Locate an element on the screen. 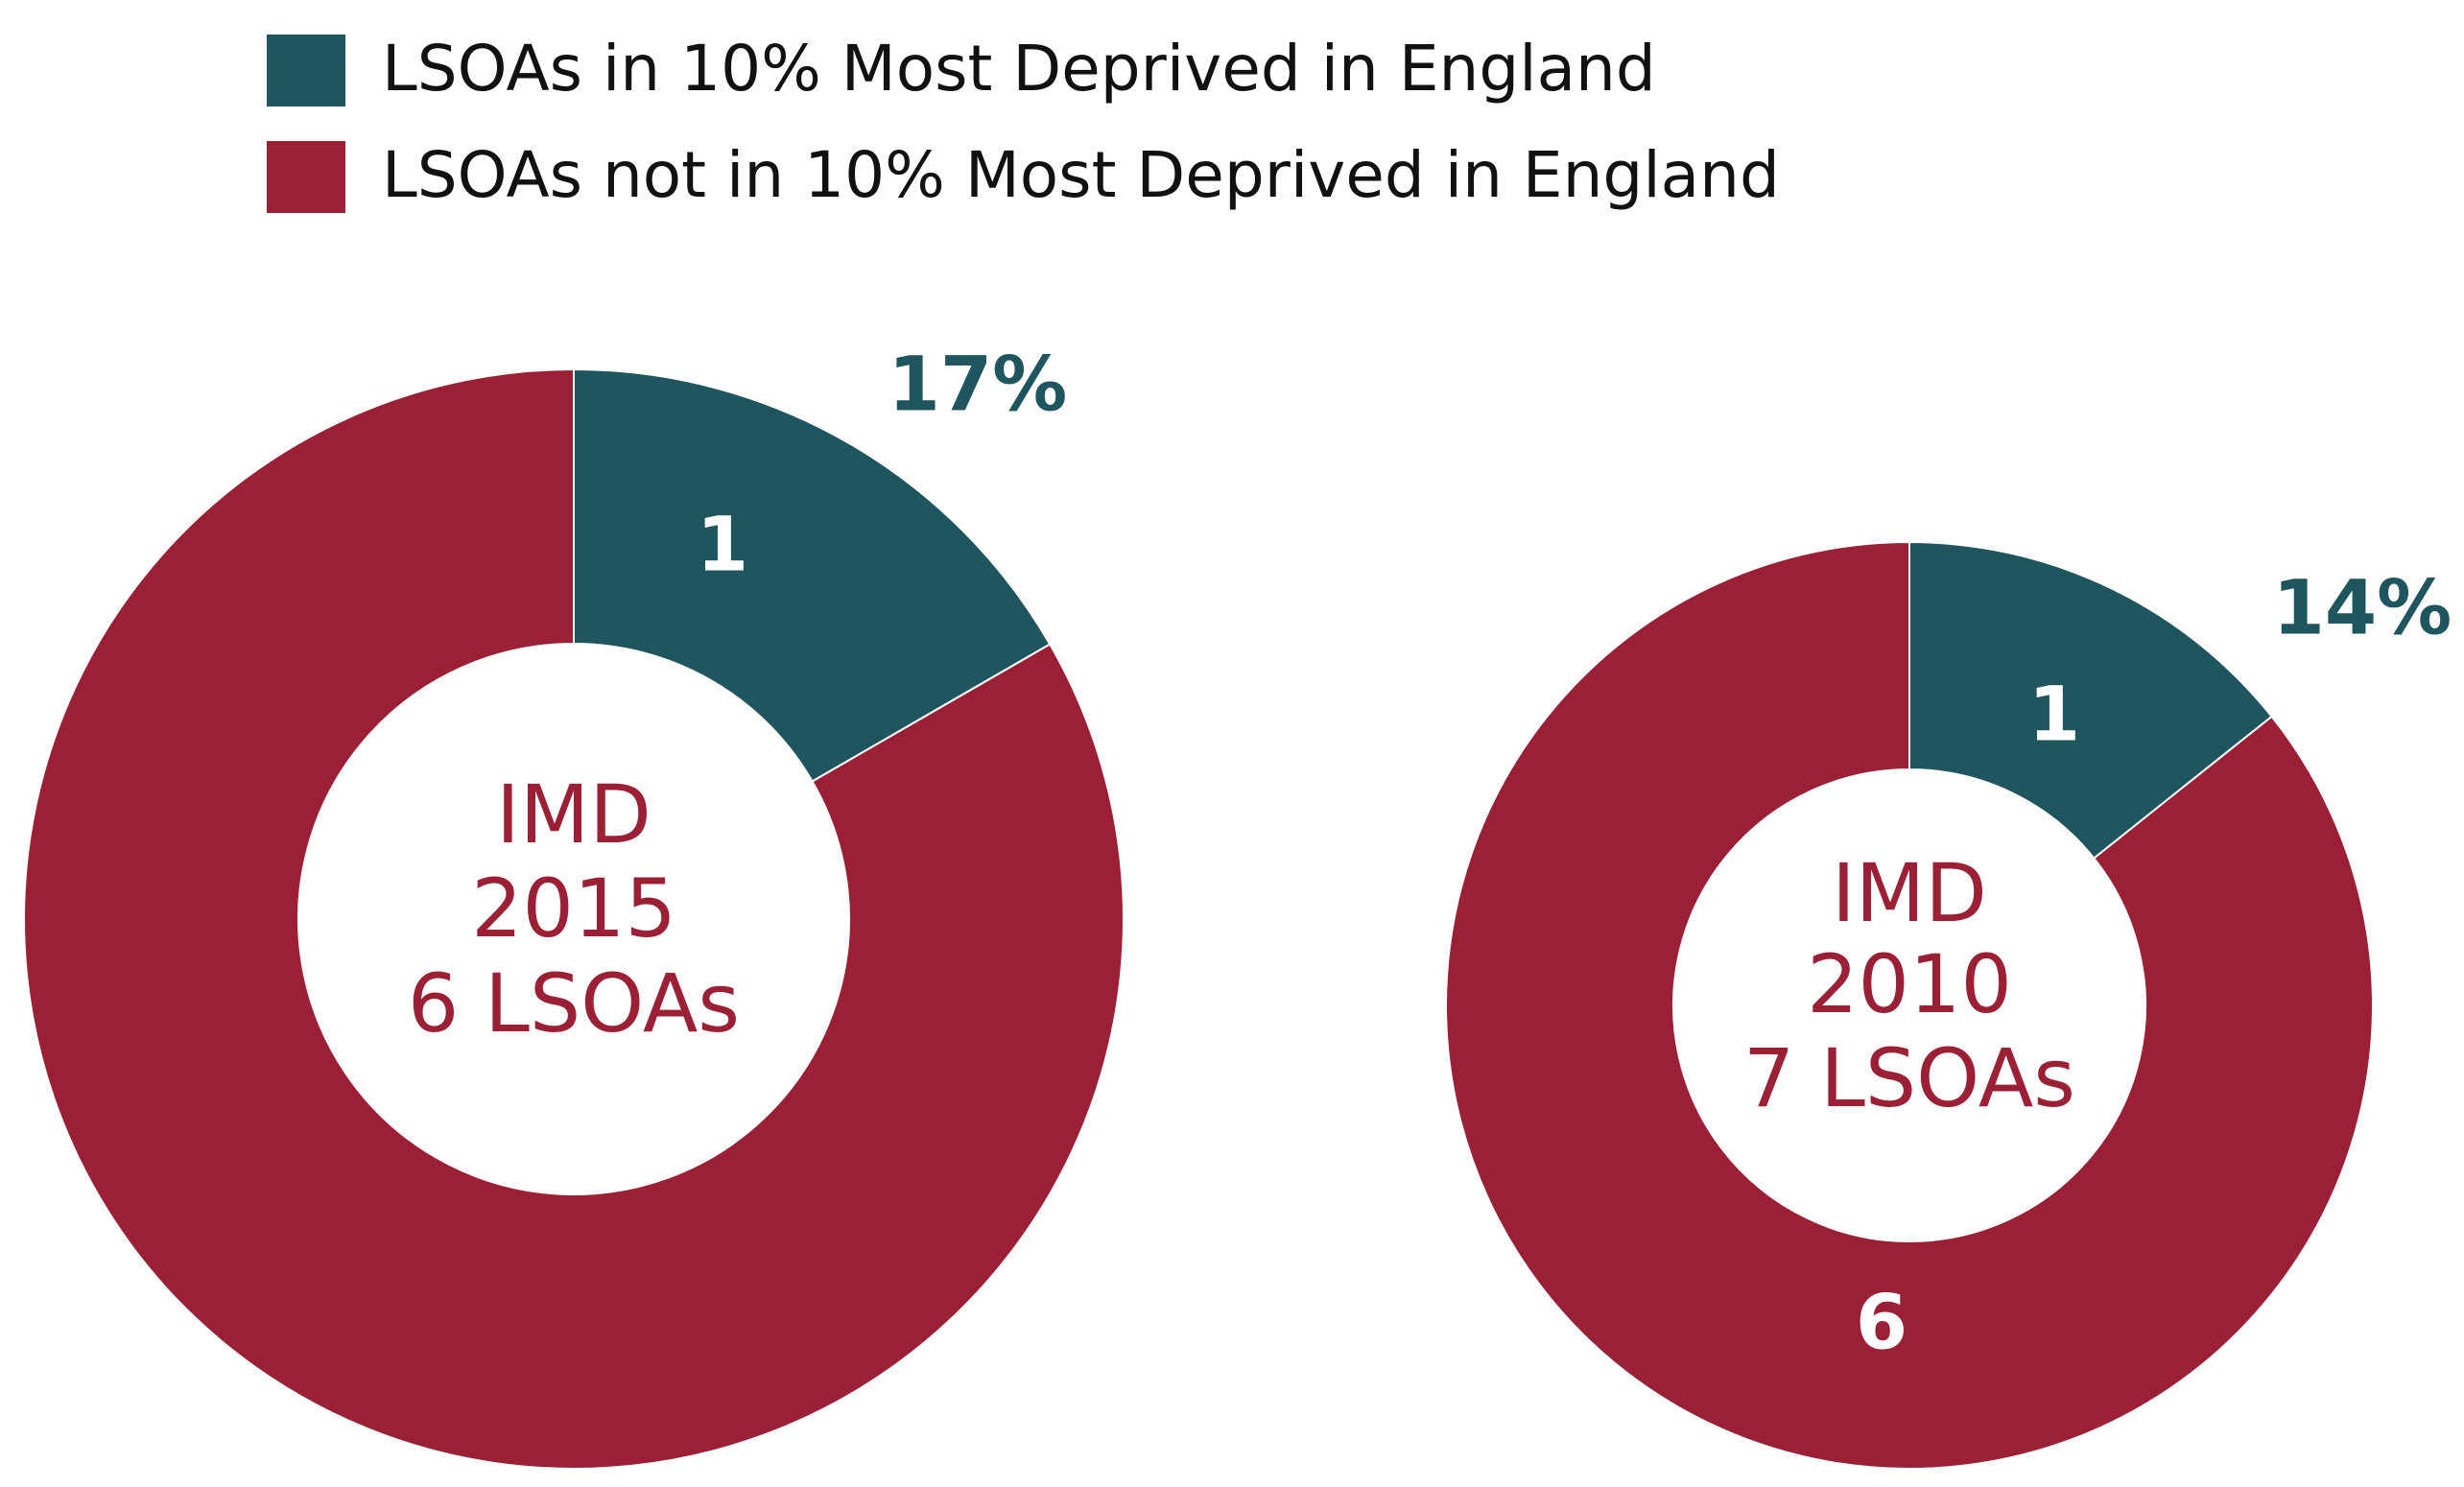 Image resolution: width=2464 pixels, height=1487 pixels. legend-label: LSOAs in 10% Most Deprived in England is located at coordinates (1019, 69).